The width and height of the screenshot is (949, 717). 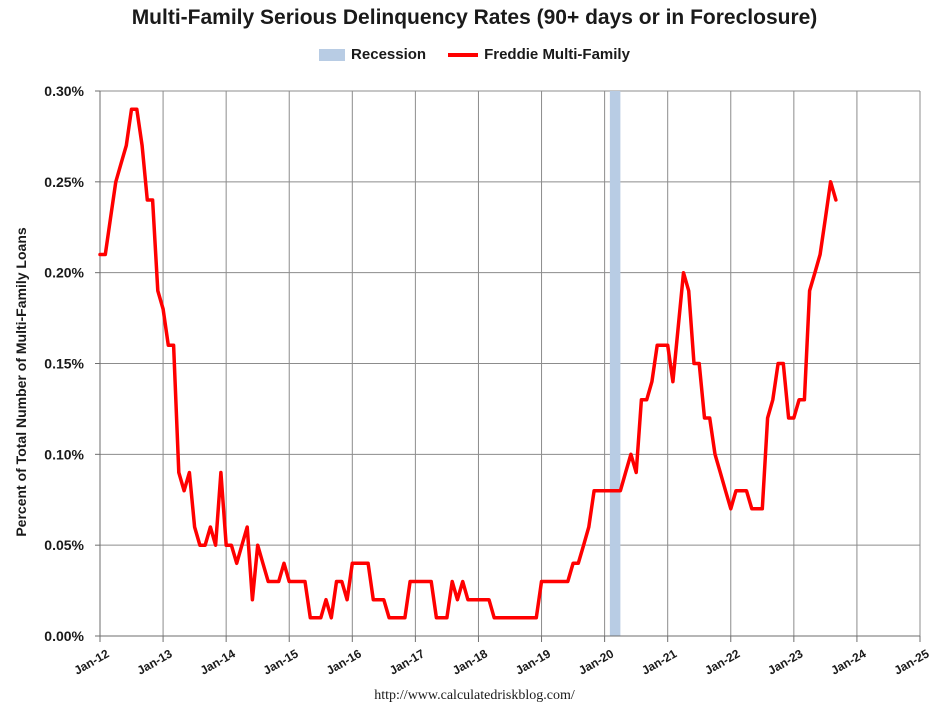 What do you see at coordinates (785, 661) in the screenshot?
I see `x-tick-label: Jan-23` at bounding box center [785, 661].